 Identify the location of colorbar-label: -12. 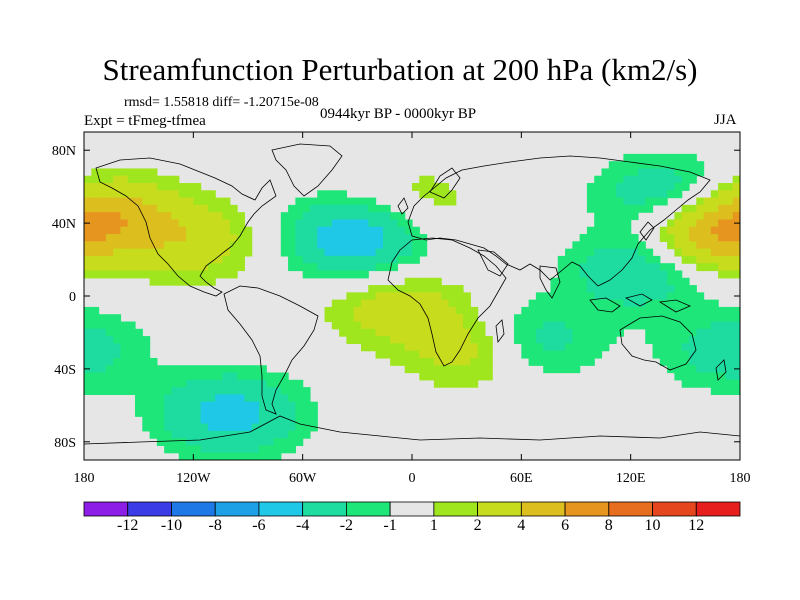
(128, 525).